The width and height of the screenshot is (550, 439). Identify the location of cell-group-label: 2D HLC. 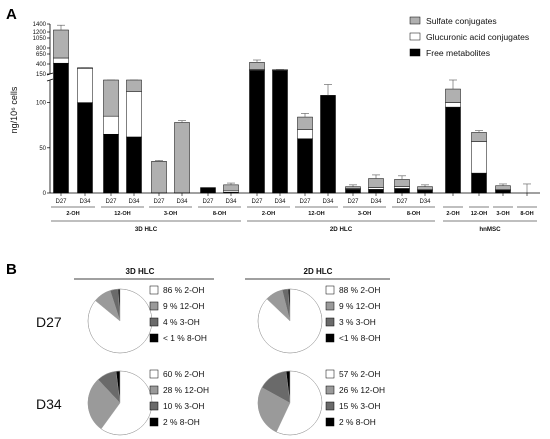
(341, 229).